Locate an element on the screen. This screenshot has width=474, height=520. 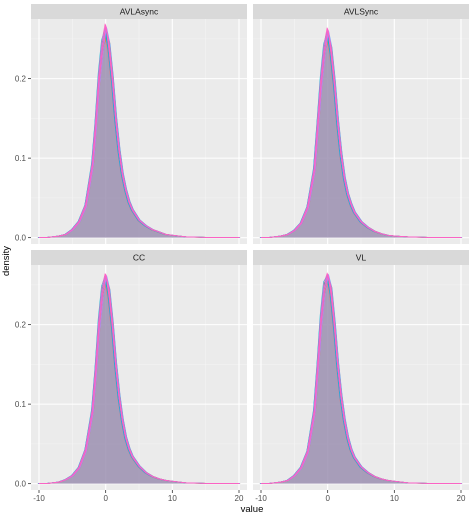
facet-strip-label: AVLSync is located at coordinates (361, 12).